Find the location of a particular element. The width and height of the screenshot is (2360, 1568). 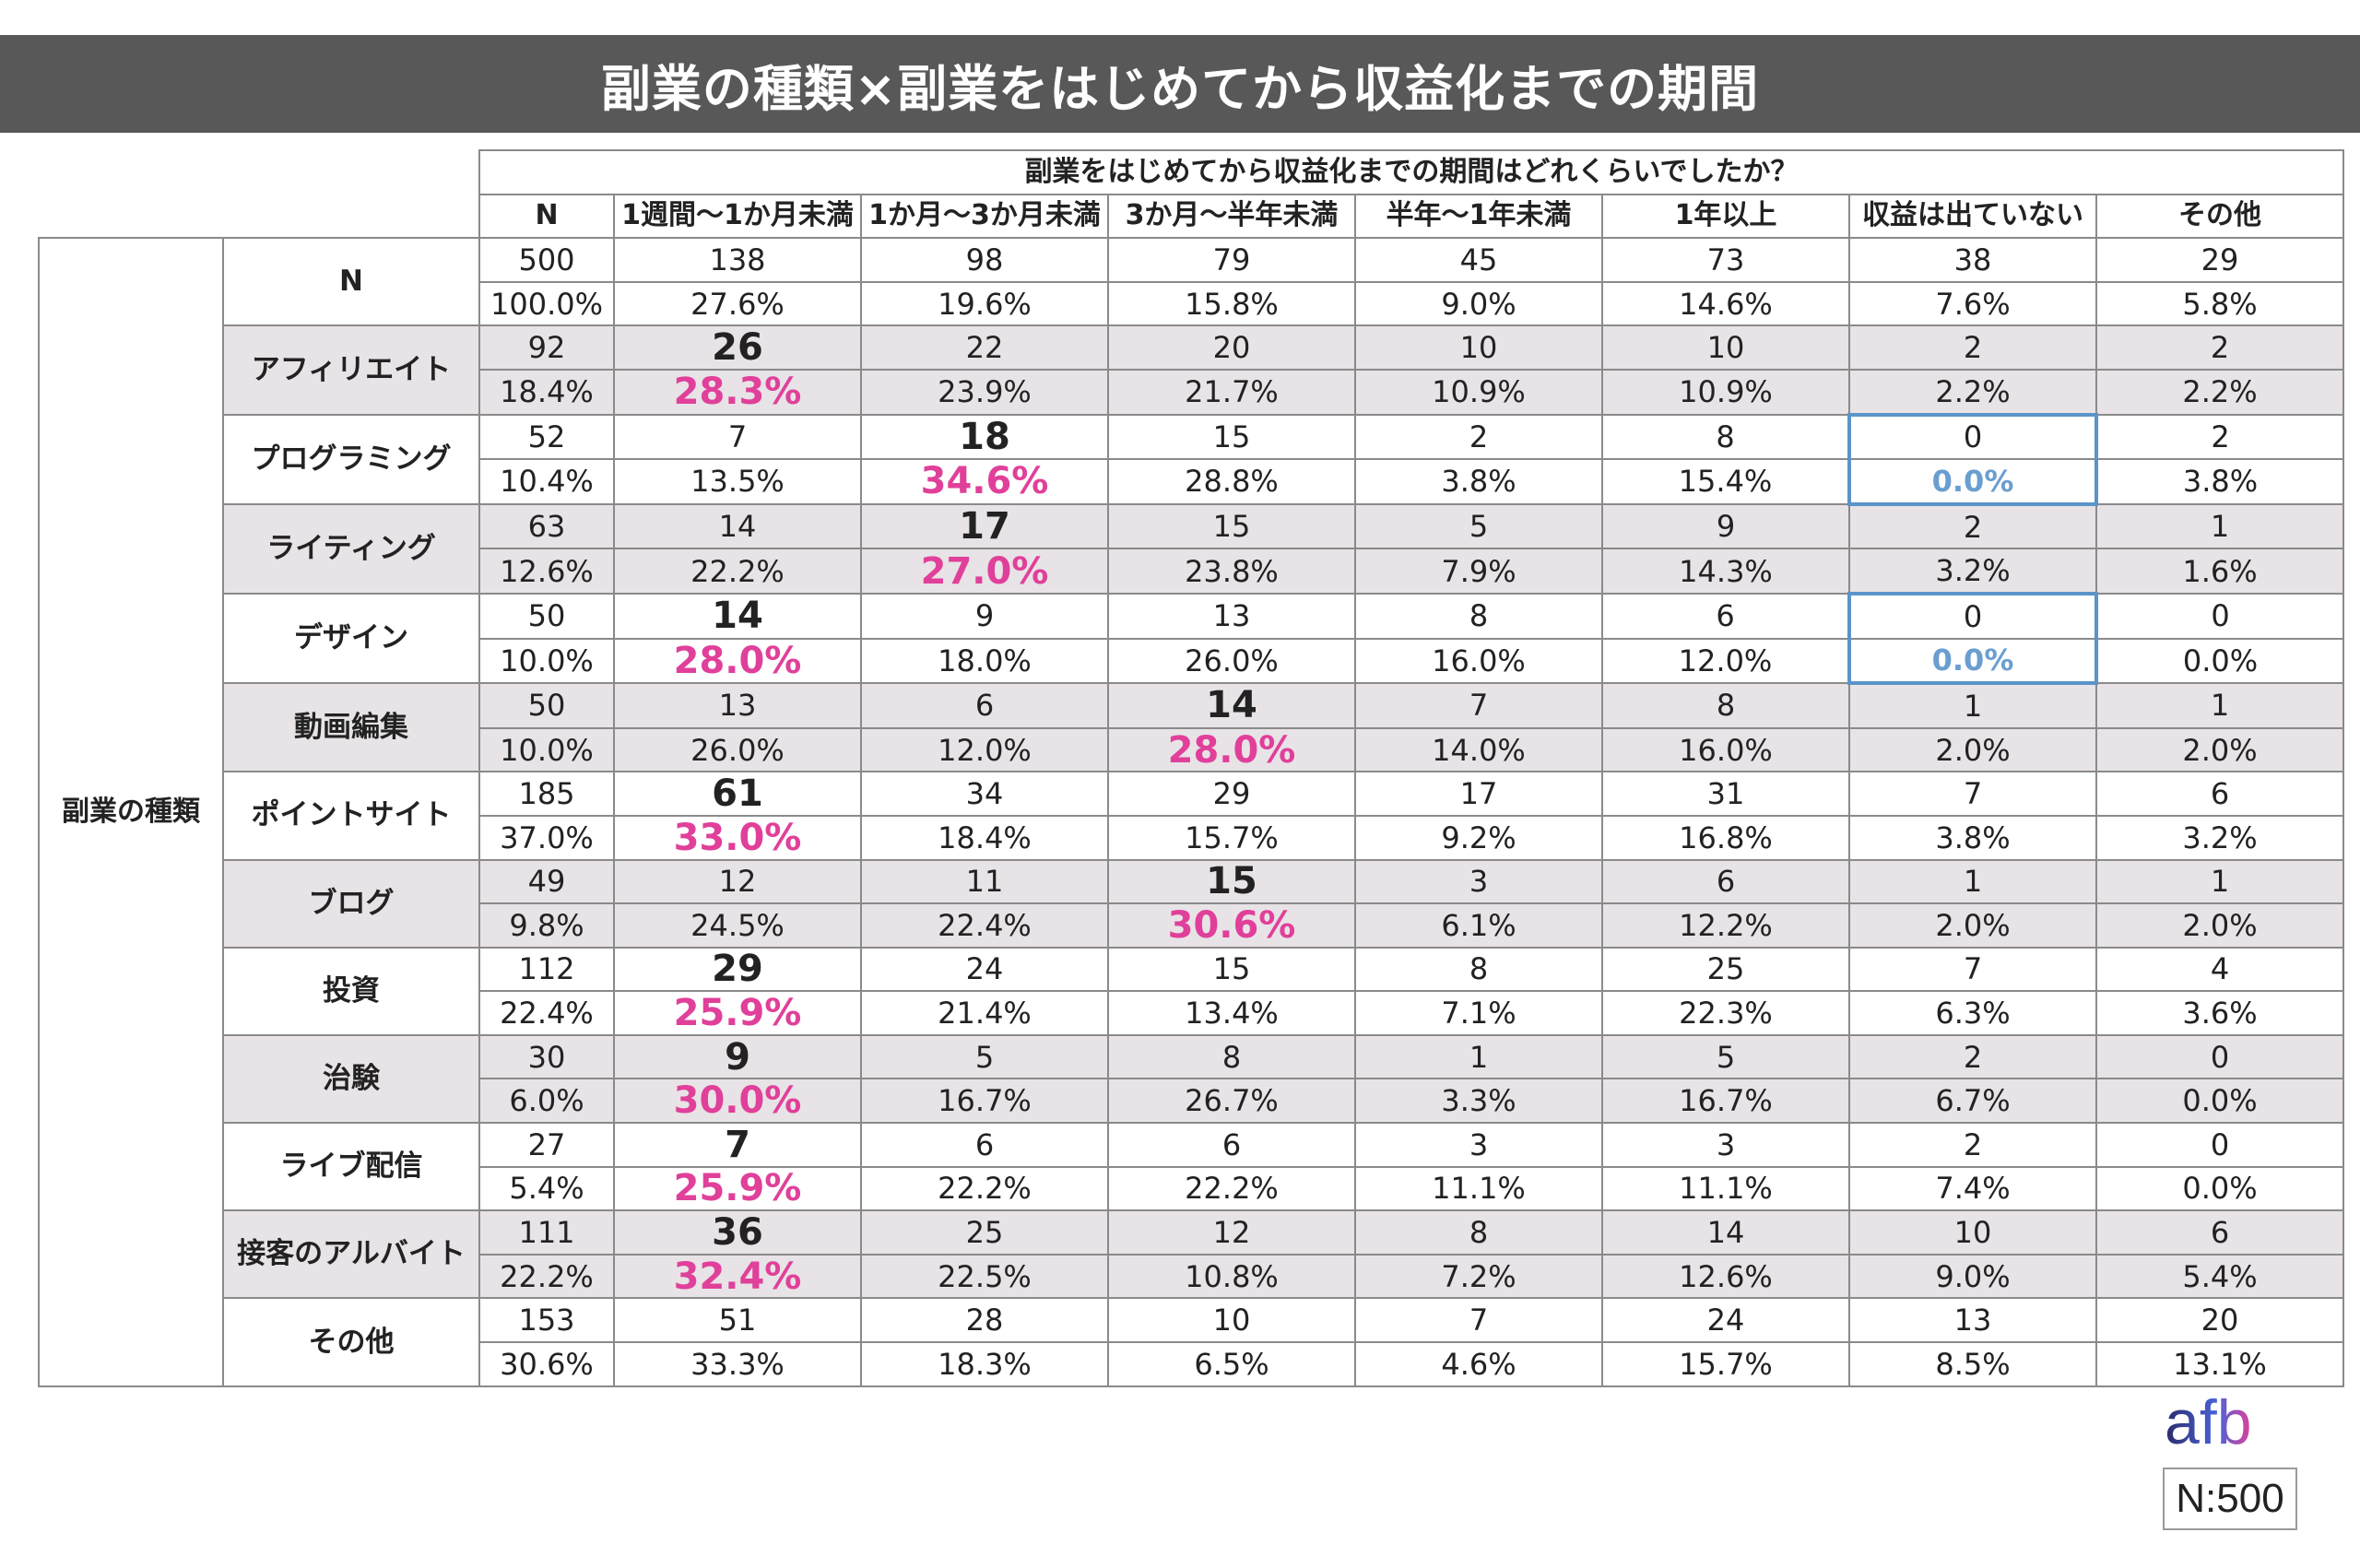

table-row: 100.0% 27.6% 19.6% 15.8% 9.0% 14.6% 7.6% 5.8% is located at coordinates (1191, 303).